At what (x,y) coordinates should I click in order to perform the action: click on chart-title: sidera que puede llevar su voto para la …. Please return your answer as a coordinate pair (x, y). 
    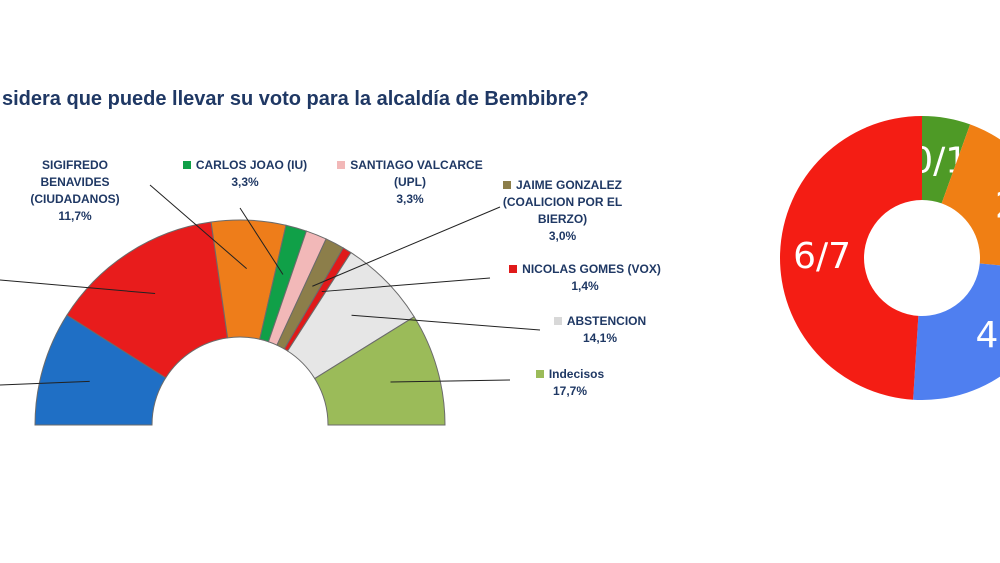
    Looking at the image, I should click on (295, 99).